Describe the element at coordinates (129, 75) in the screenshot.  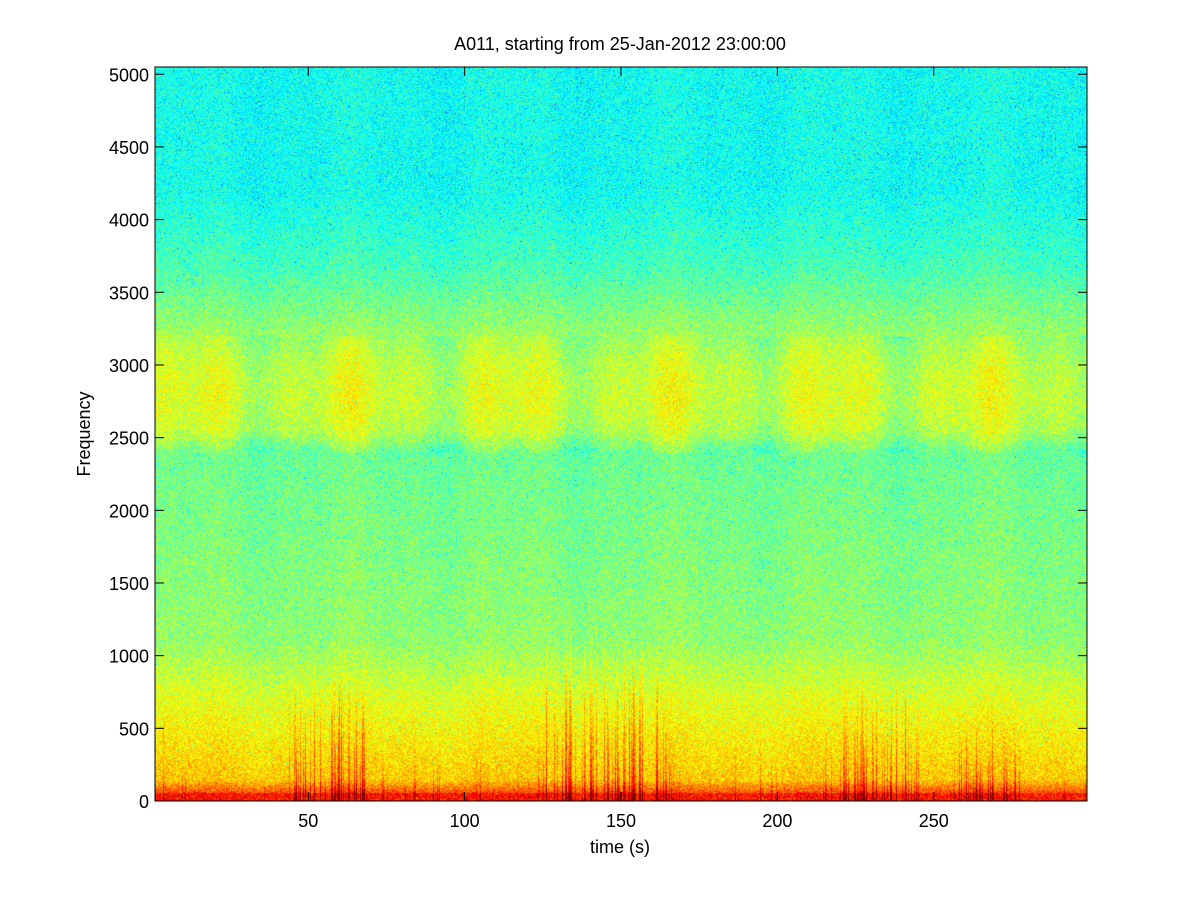
I see `y-tick-label: 5000` at that location.